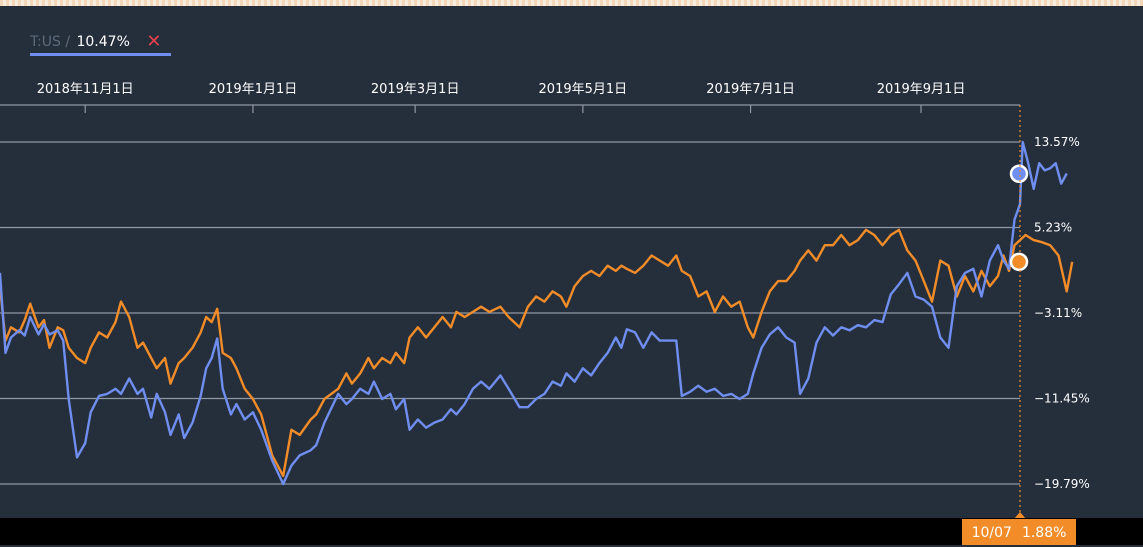 Image resolution: width=1143 pixels, height=547 pixels. Describe the element at coordinates (100, 54) in the screenshot. I see `legend-underline` at that location.